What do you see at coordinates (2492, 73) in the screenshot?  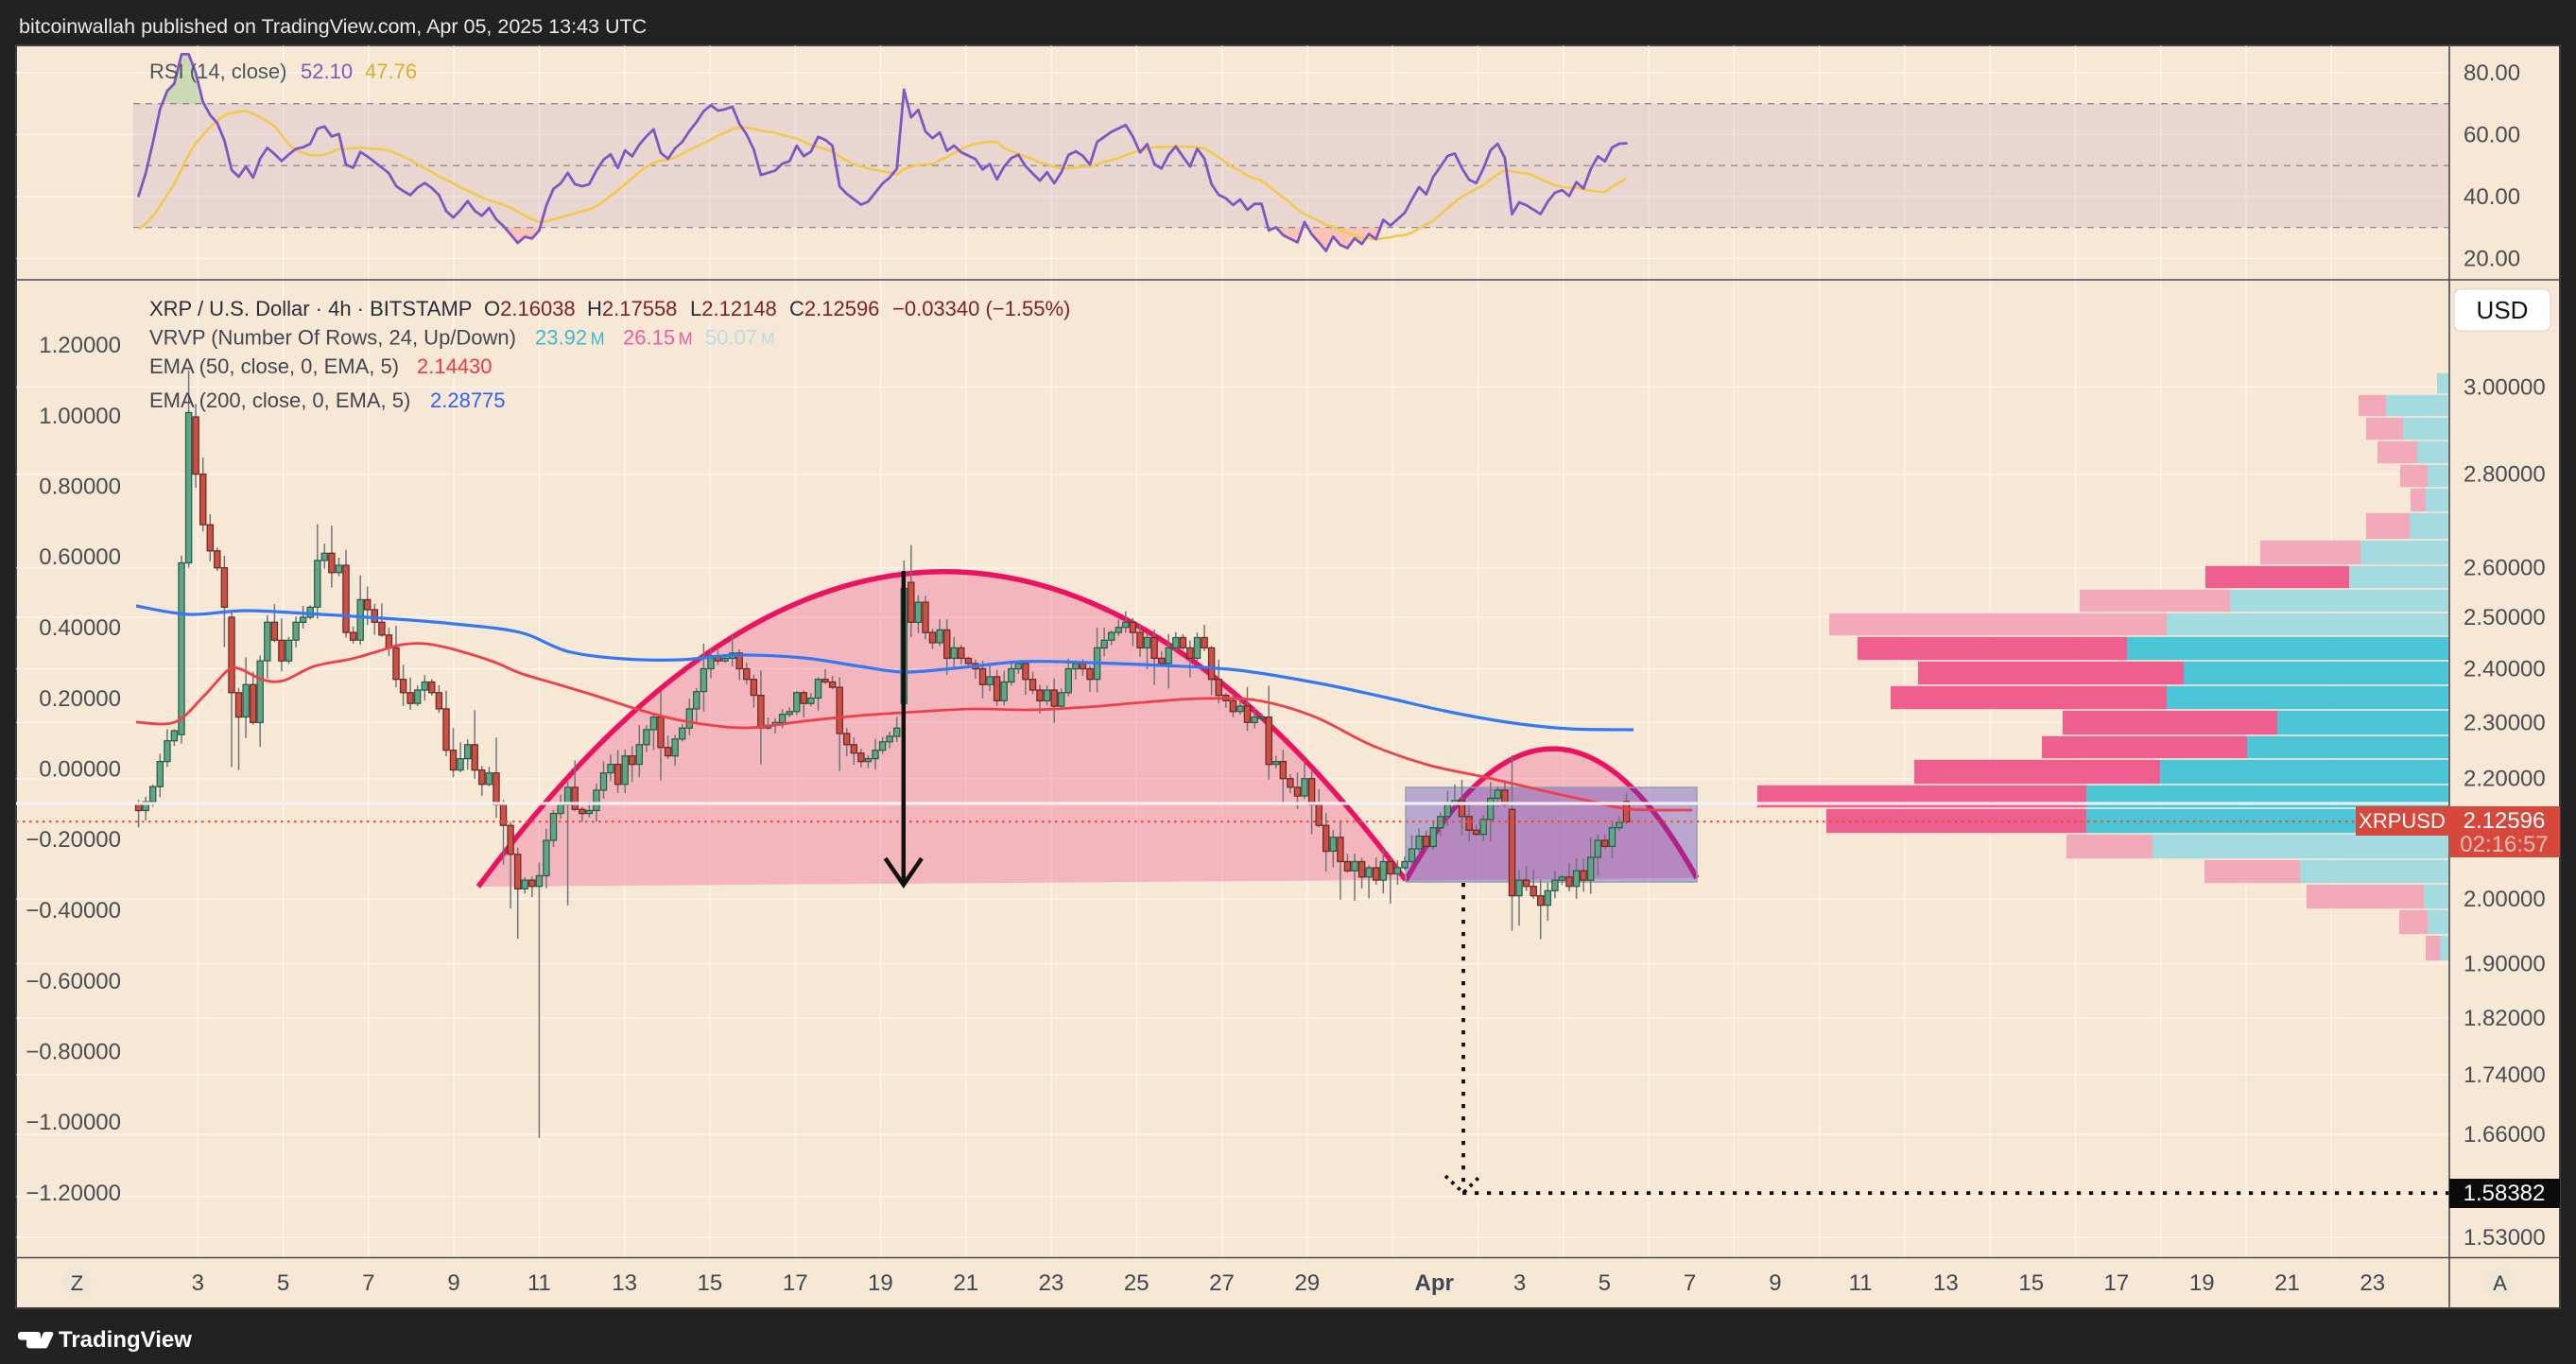 I see `svg-text: 80.00` at bounding box center [2492, 73].